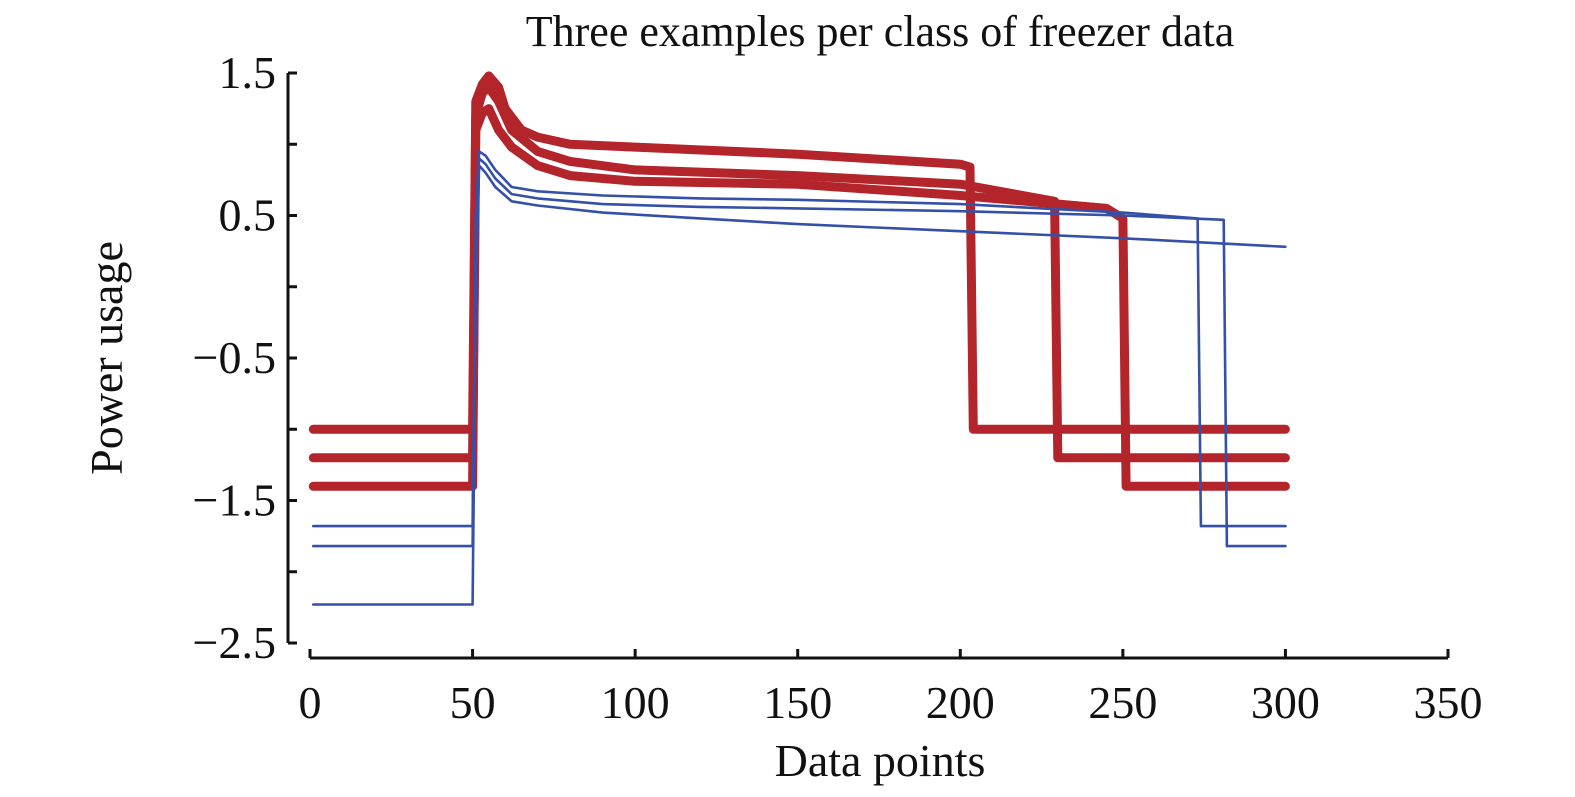 This screenshot has height=797, width=1575. What do you see at coordinates (234, 357) in the screenshot?
I see `y-tick-label: −0.5` at bounding box center [234, 357].